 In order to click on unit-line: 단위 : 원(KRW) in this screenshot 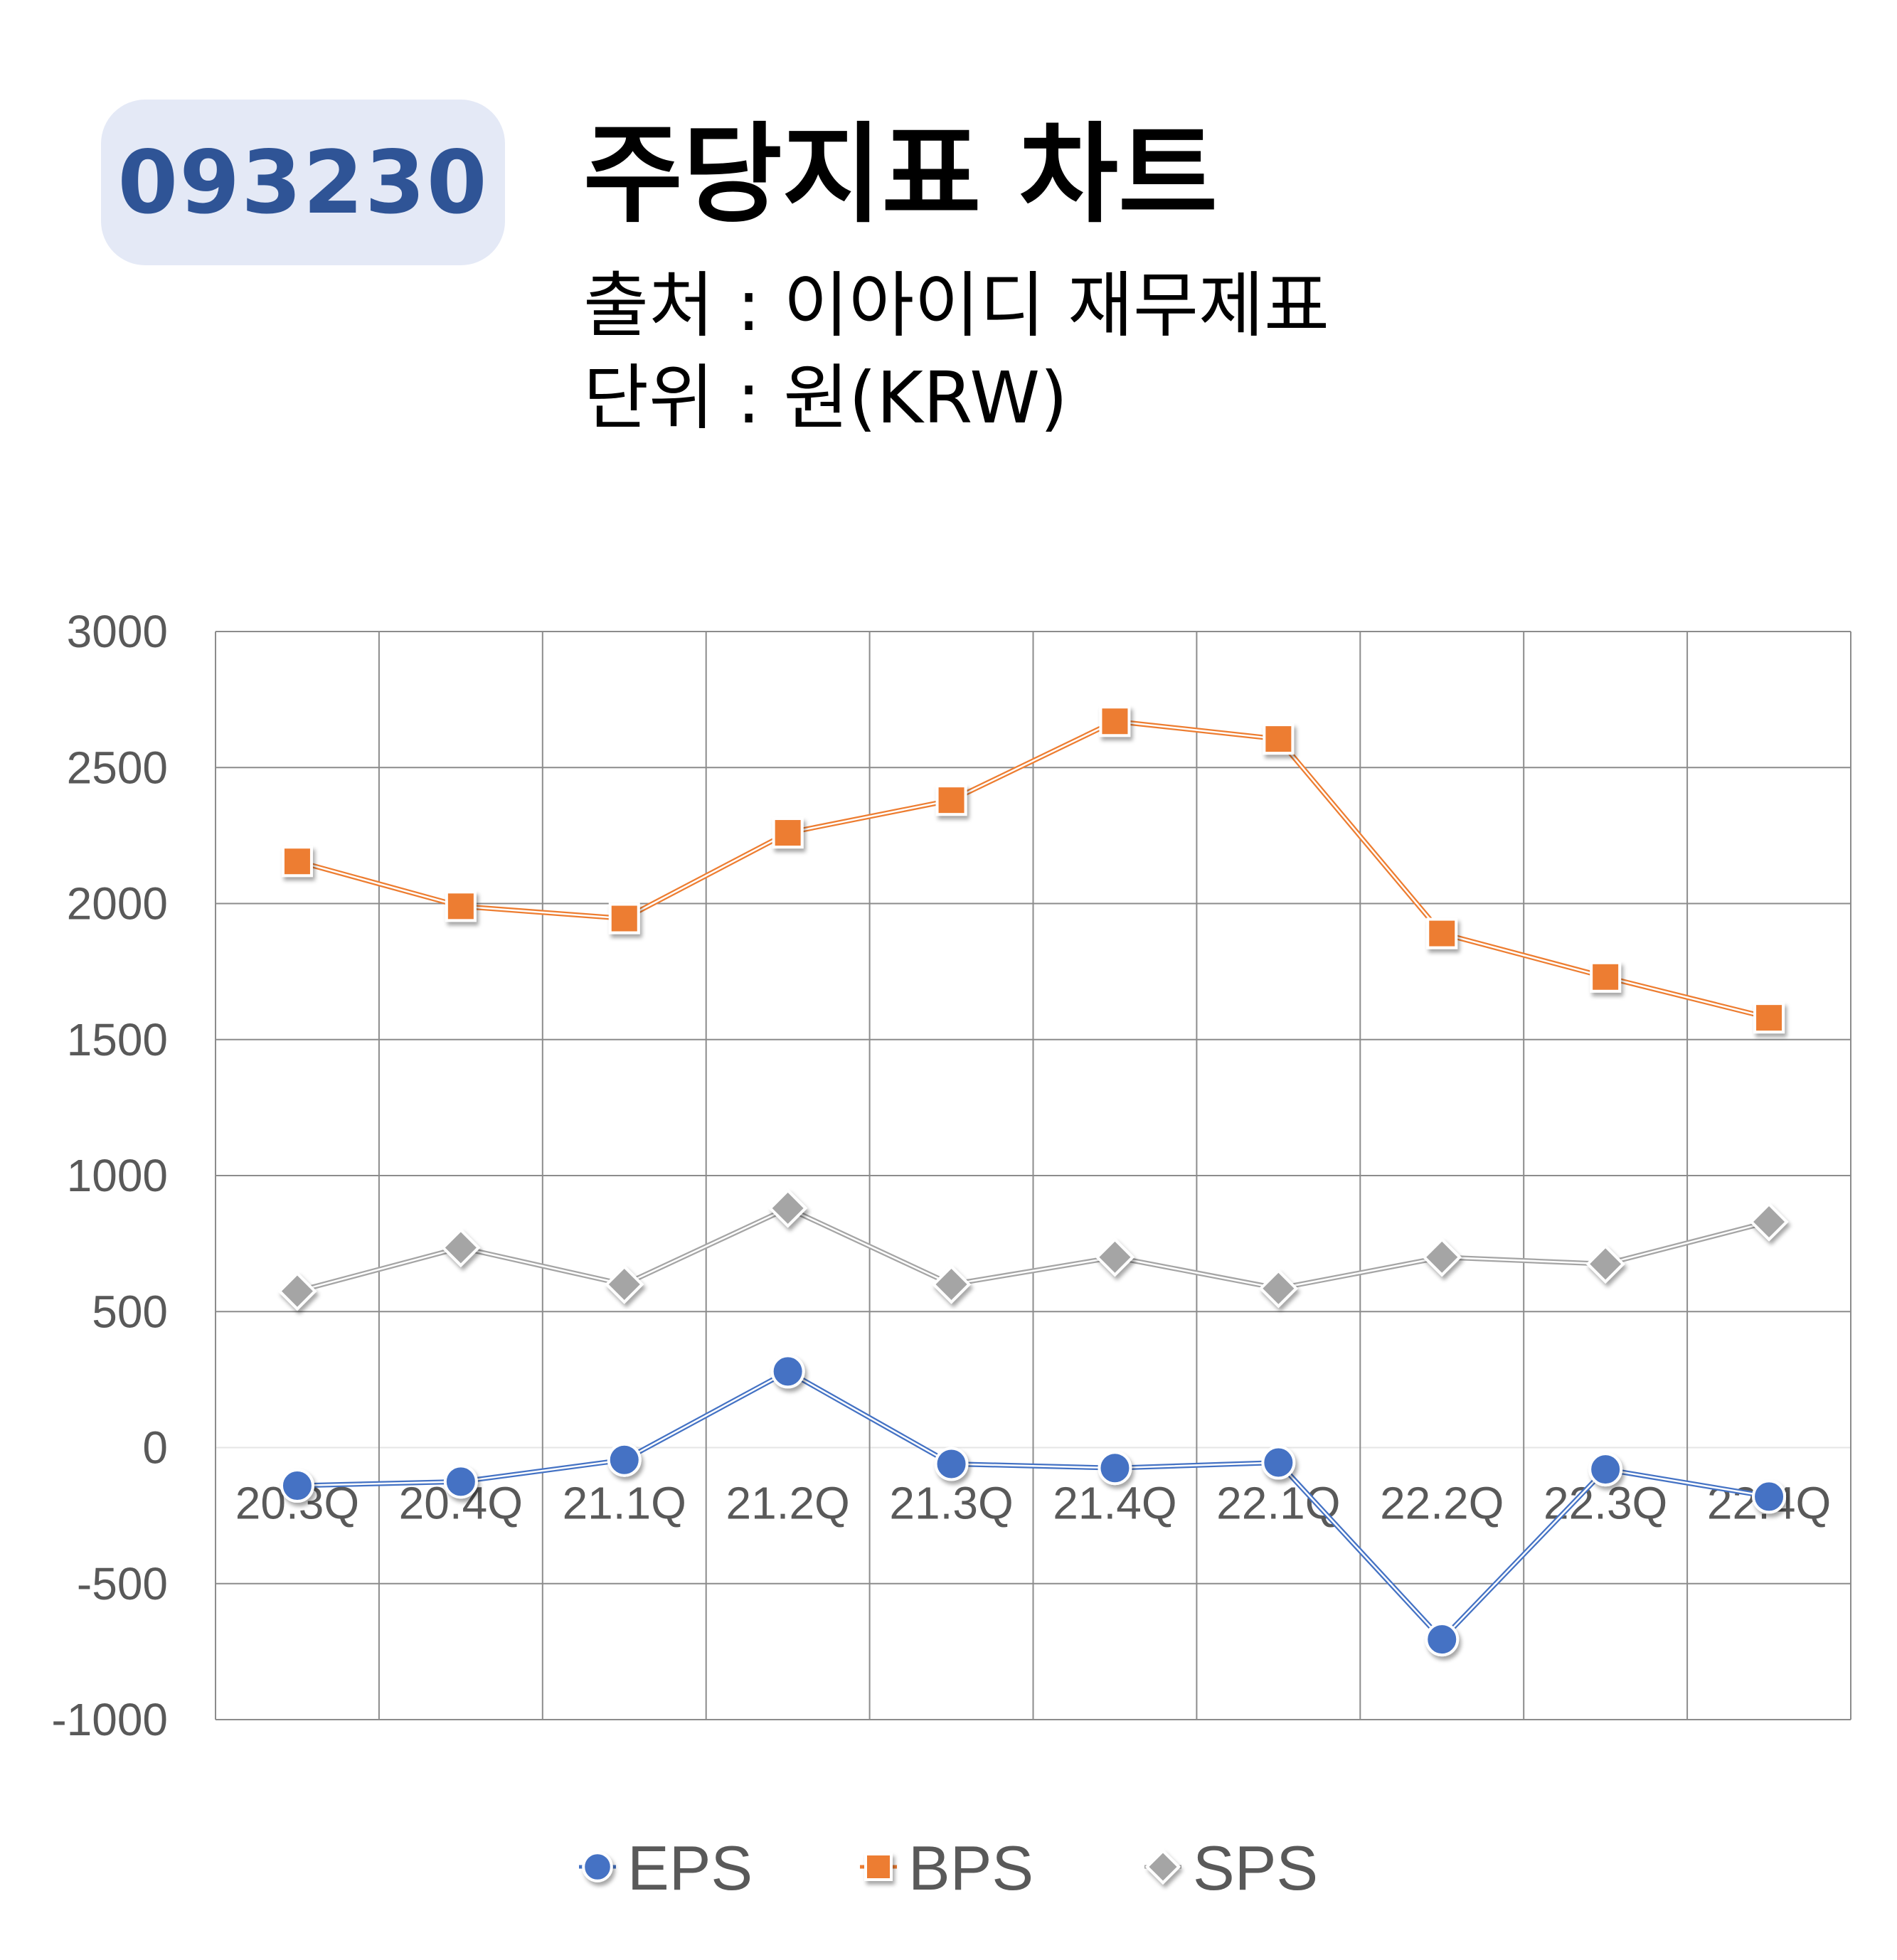, I will do `click(825, 398)`.